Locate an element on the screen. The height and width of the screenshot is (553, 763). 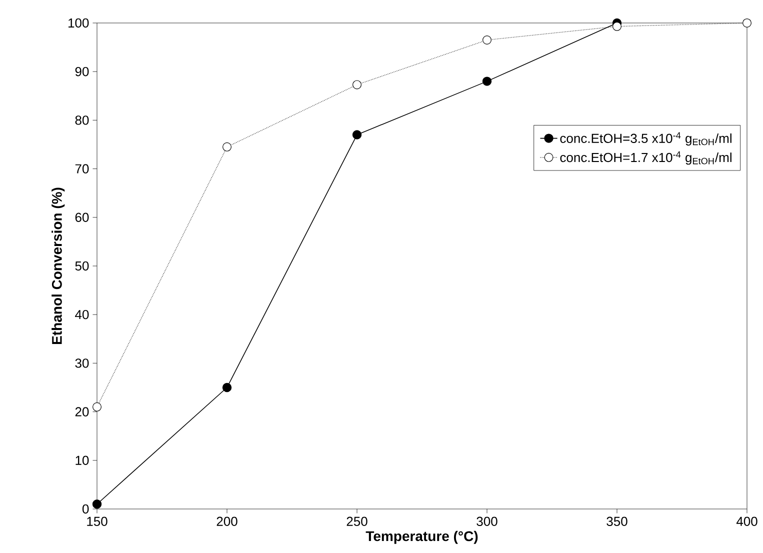
y-tick-label: 0 is located at coordinates (85, 509).